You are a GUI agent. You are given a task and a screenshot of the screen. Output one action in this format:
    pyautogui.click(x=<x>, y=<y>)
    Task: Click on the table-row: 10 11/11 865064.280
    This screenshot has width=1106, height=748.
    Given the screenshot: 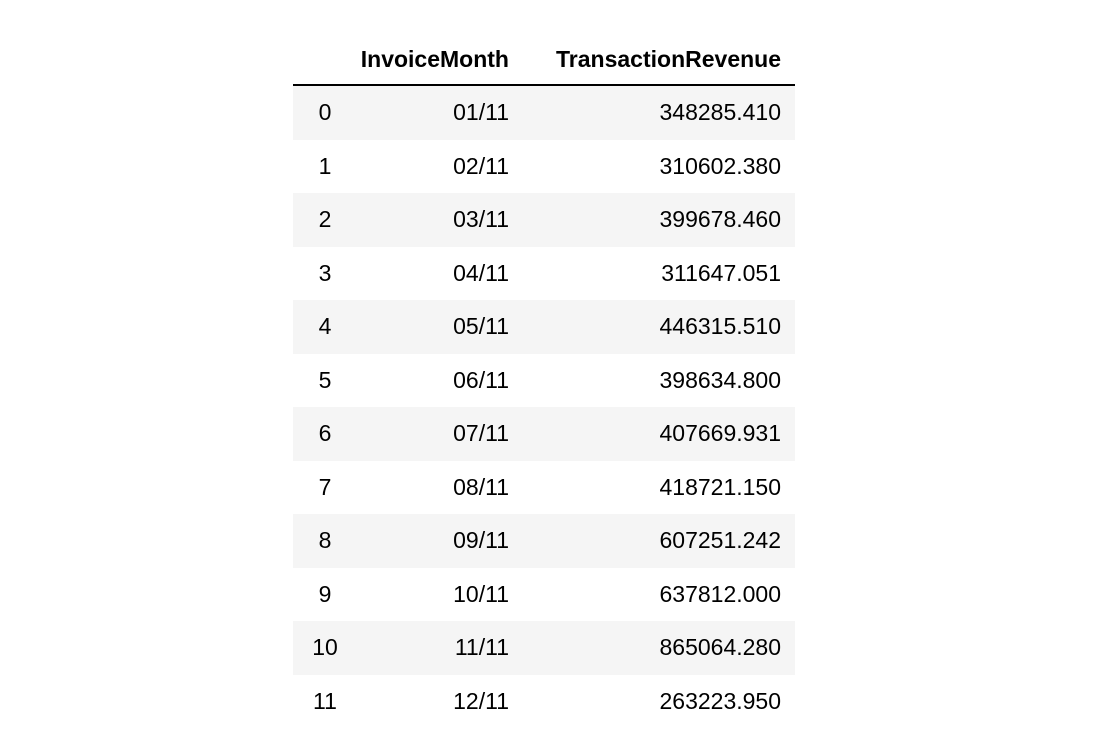 What is the action you would take?
    pyautogui.click(x=544, y=648)
    